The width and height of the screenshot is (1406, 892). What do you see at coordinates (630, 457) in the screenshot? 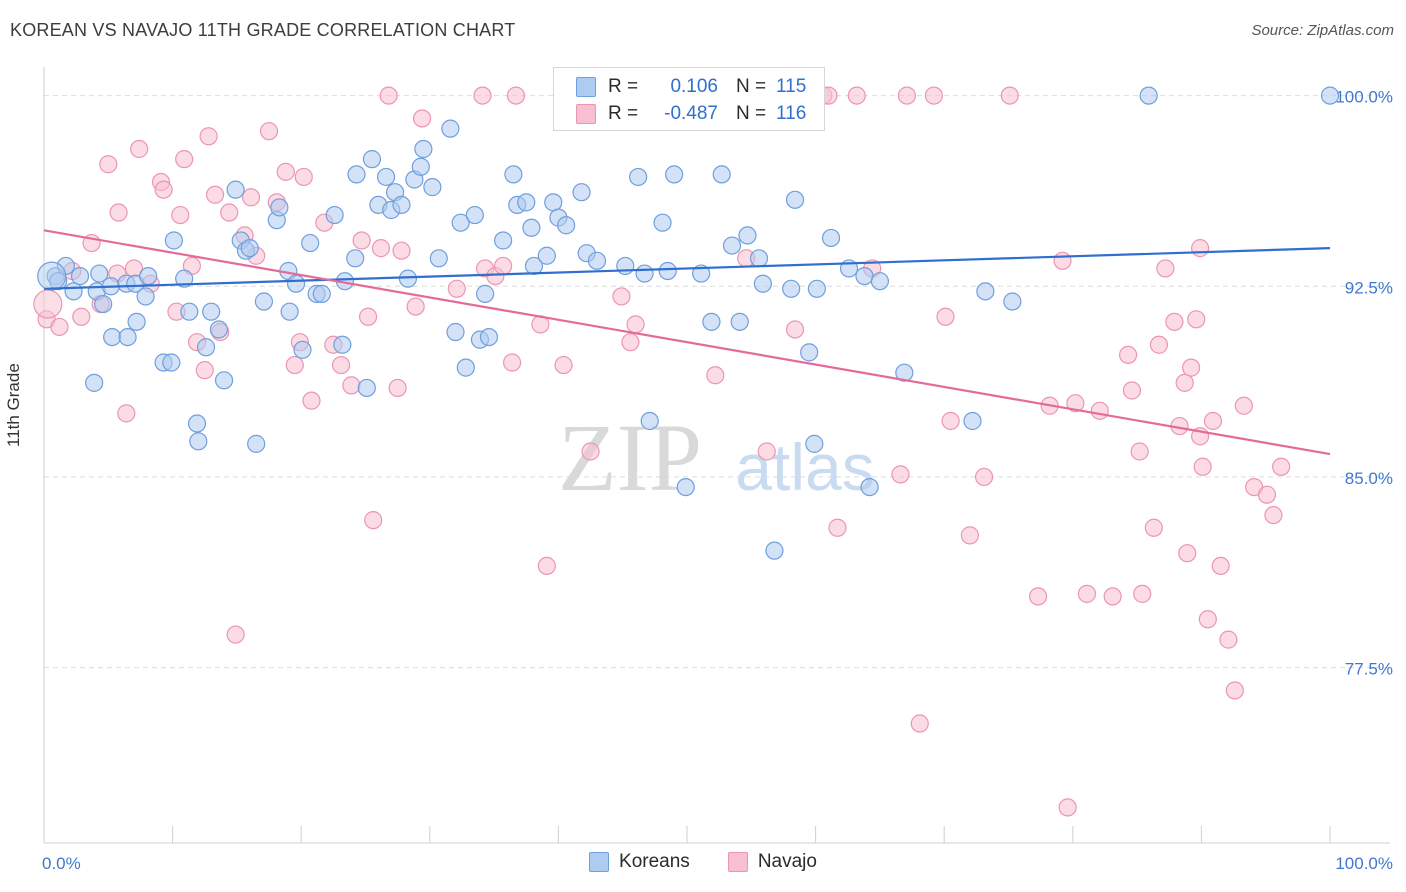
I see `watermark-zip: ZIP` at bounding box center [630, 457].